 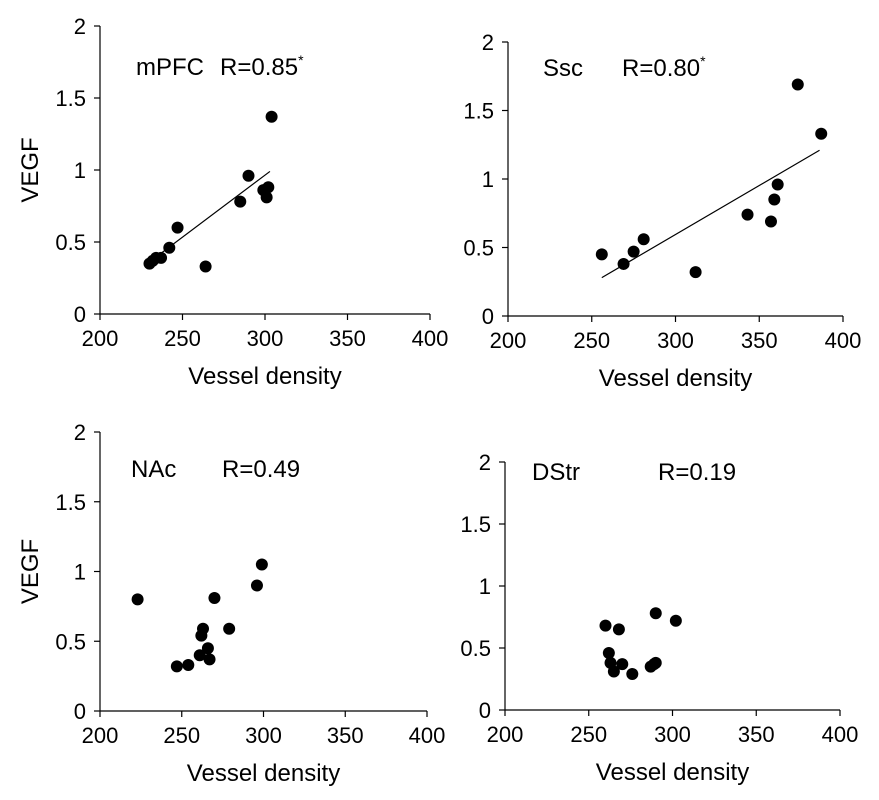 What do you see at coordinates (556, 472) in the screenshot?
I see `region-label: DStr` at bounding box center [556, 472].